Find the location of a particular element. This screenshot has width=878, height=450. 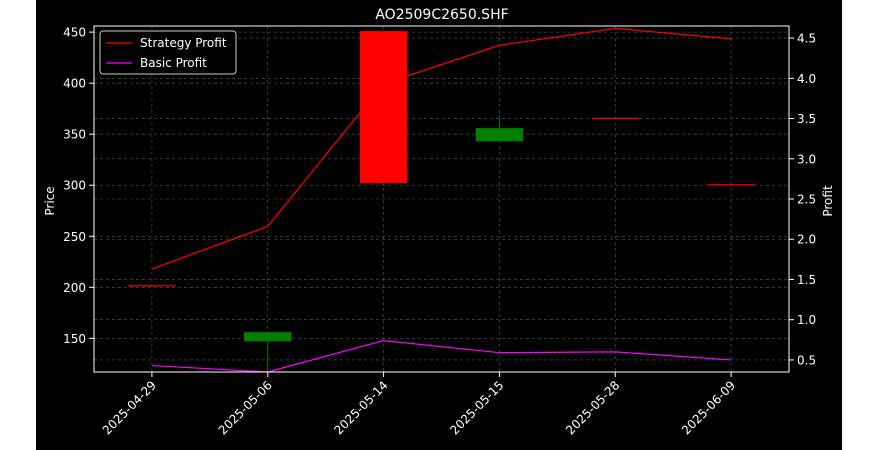

left-axis: 150 200 250 300 350 400 450 is located at coordinates (78, 186).